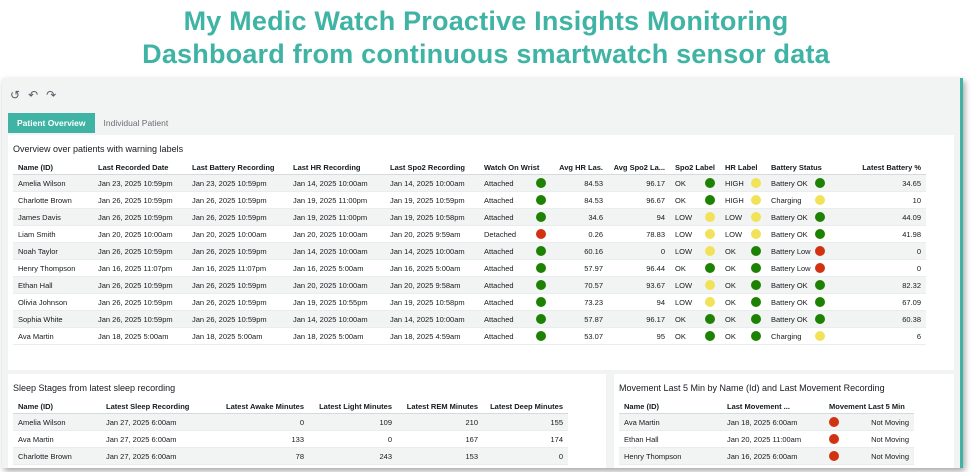  Describe the element at coordinates (140, 234) in the screenshot. I see `cell-last-recorded-date: Jan 20, 2025 10:00am` at that location.